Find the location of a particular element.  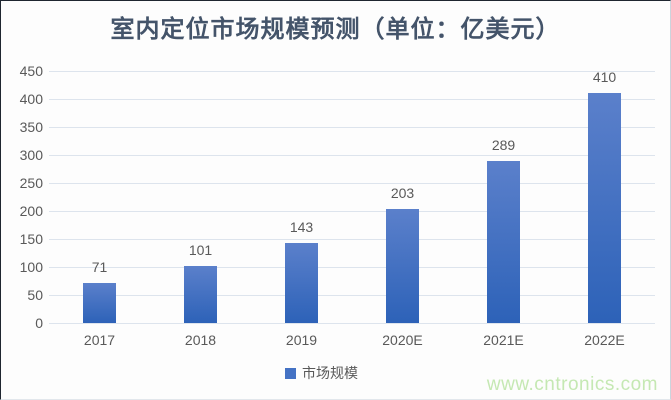

bar-2020E is located at coordinates (402, 266).